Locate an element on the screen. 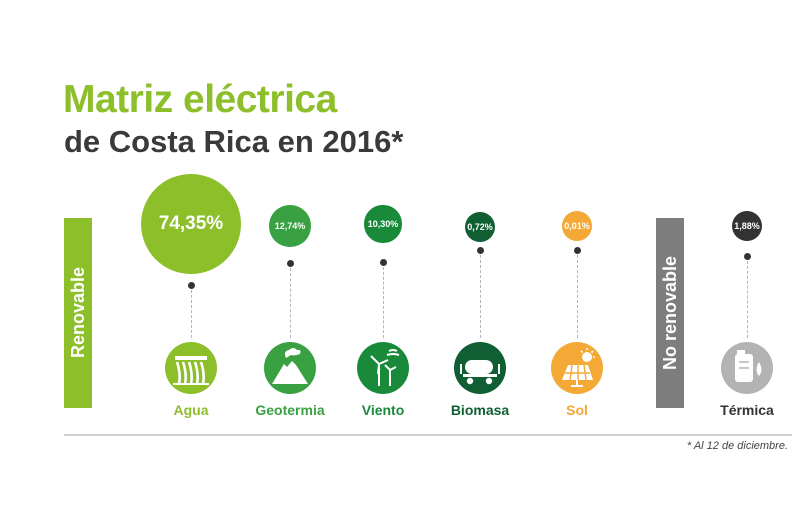  page-title: Matriz eléctrica is located at coordinates (200, 99).